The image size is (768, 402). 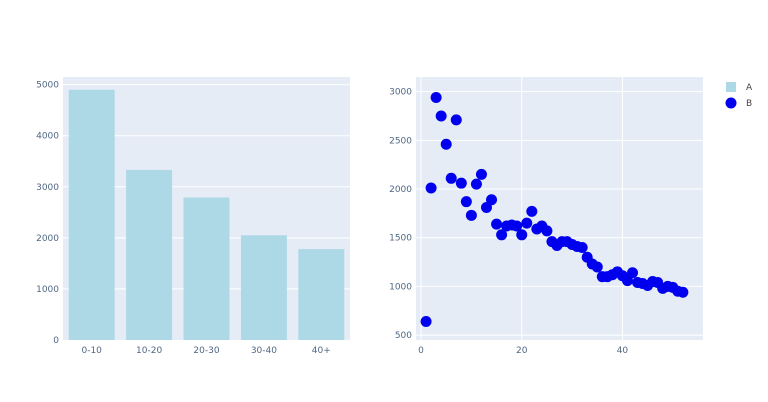 I want to click on bar-x-tick-label: 20-30, so click(x=206, y=351).